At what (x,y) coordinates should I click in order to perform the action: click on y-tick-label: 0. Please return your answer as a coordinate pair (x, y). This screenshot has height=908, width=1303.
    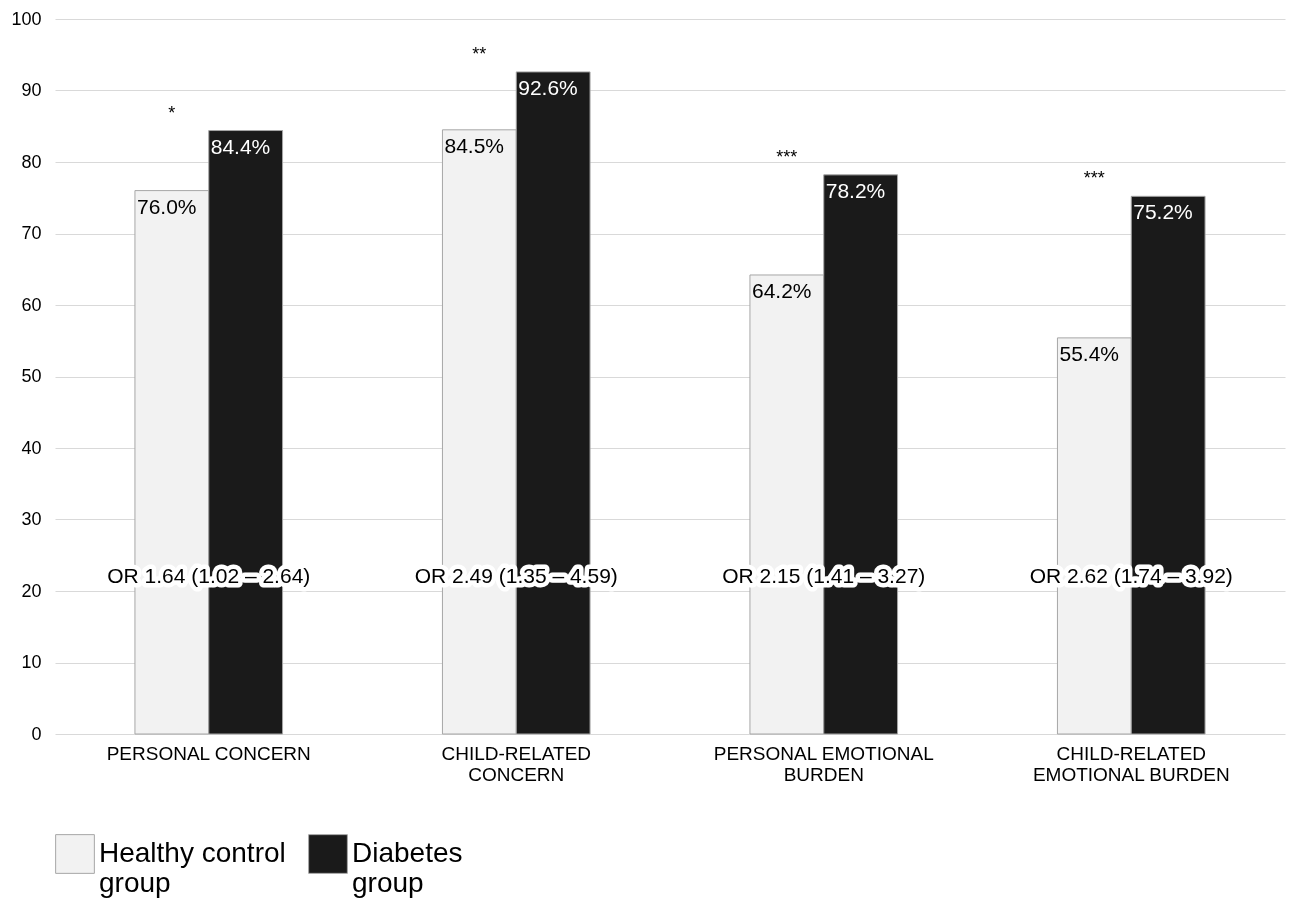
    Looking at the image, I should click on (36, 733).